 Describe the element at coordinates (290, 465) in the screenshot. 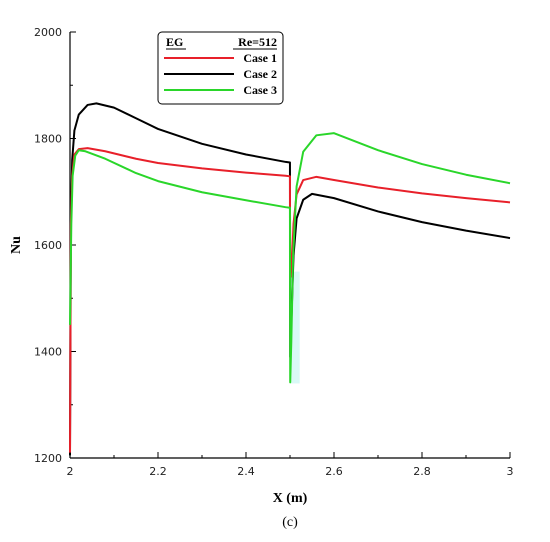

I see `x-ticks: 2 2.2 2.4 2.6 2.8 3` at that location.